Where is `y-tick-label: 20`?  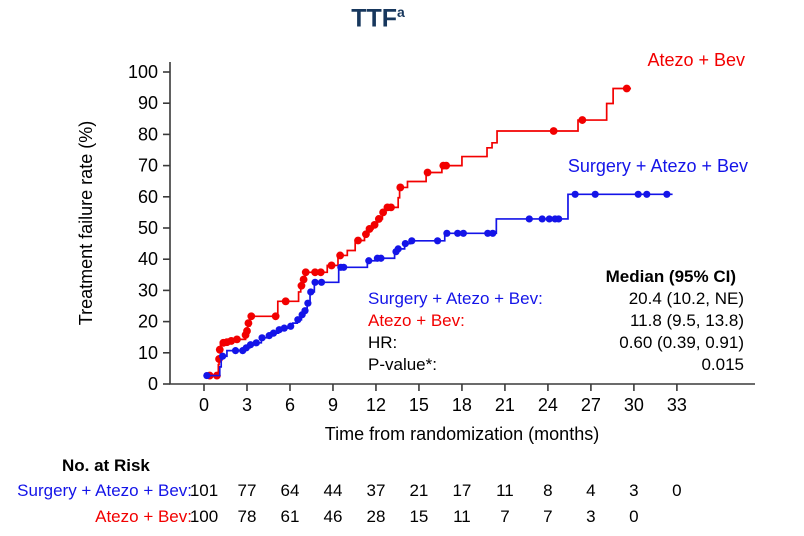
y-tick-label: 20 is located at coordinates (148, 322).